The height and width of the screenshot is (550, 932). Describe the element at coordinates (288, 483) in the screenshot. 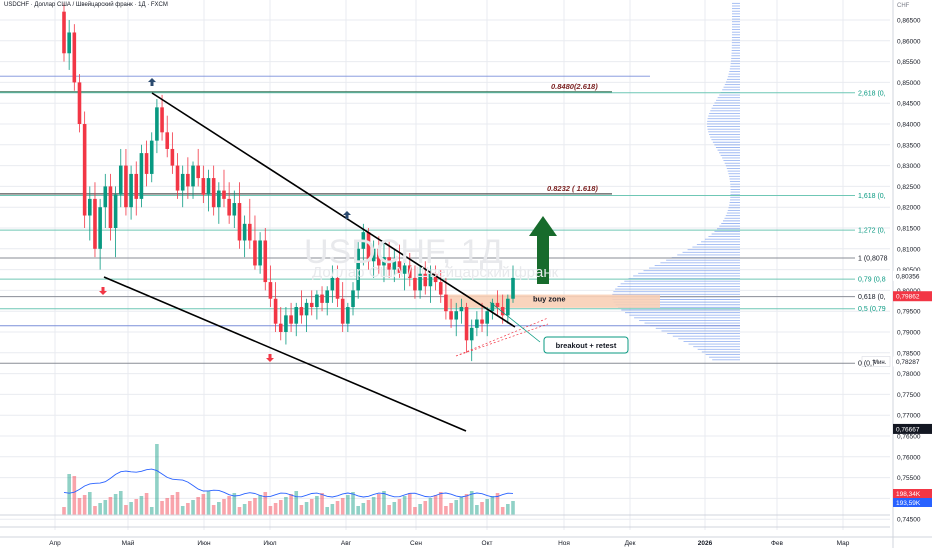

I see `volume-ma-line` at that location.